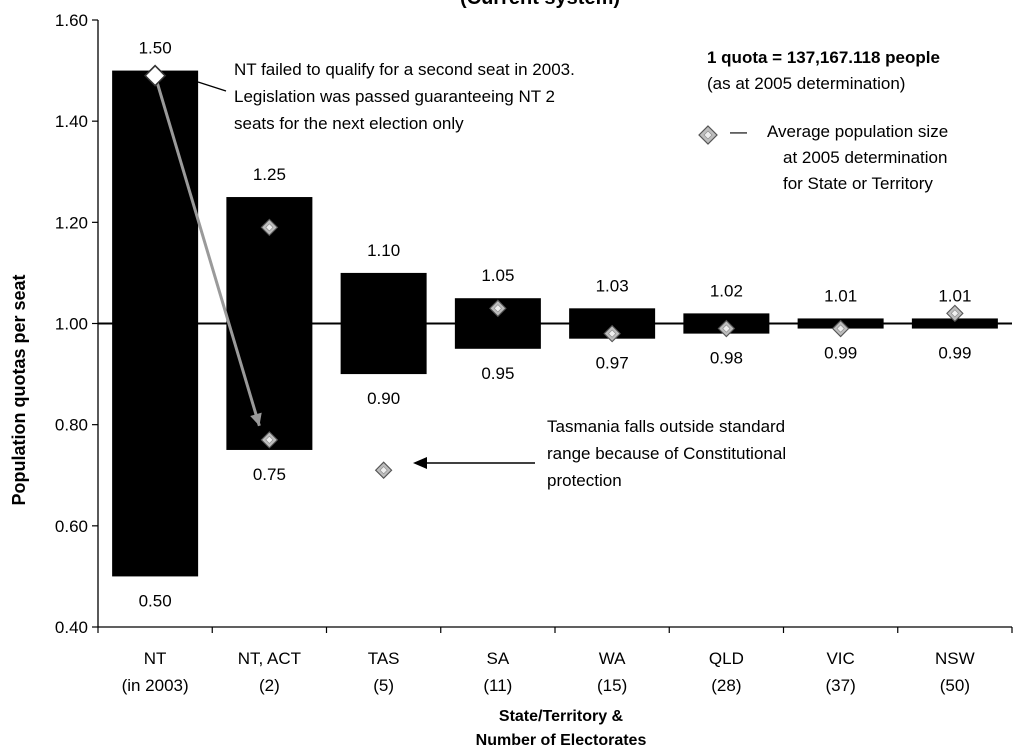  What do you see at coordinates (840, 658) in the screenshot?
I see `category-label: VIC` at bounding box center [840, 658].